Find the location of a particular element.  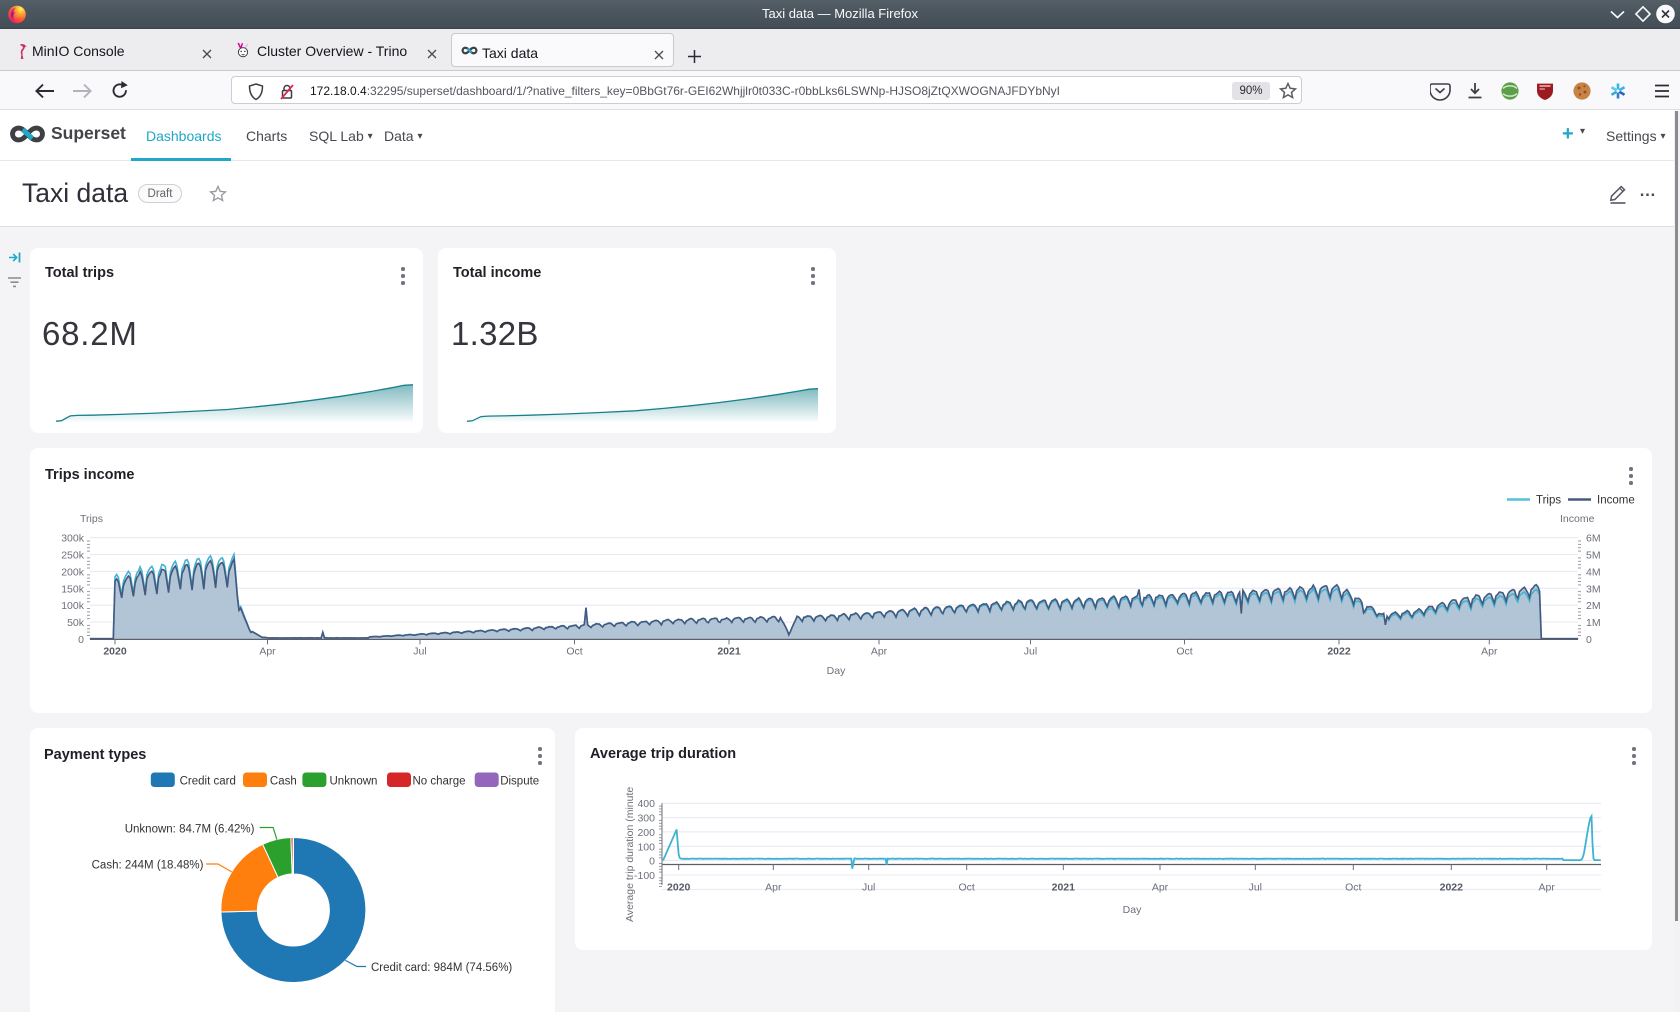

svg-text: No charge is located at coordinates (439, 782).